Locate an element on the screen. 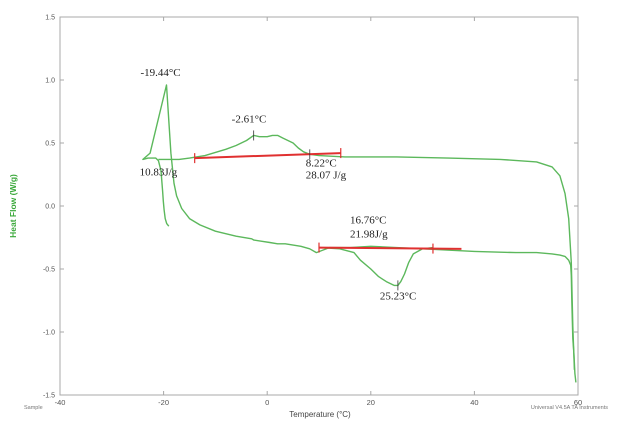  annotation-label: 25.23°C is located at coordinates (398, 296).